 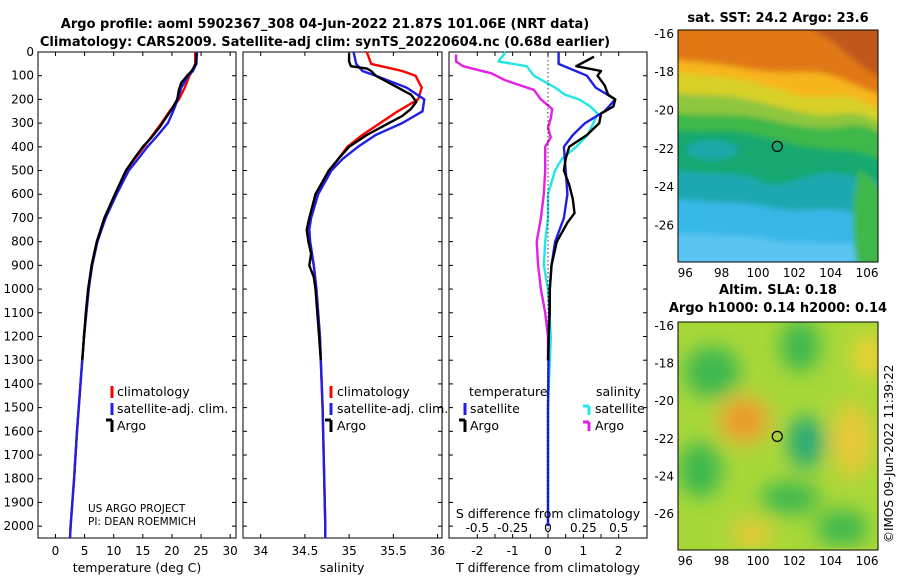 I want to click on y-tick-label: 1100, so click(x=18, y=313).